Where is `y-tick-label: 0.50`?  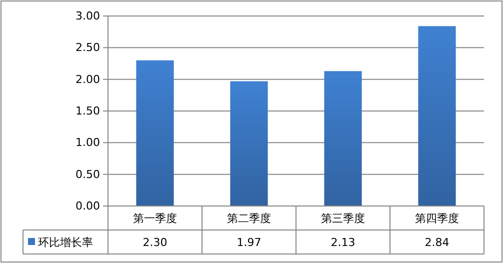 y-tick-label: 0.50 is located at coordinates (88, 174).